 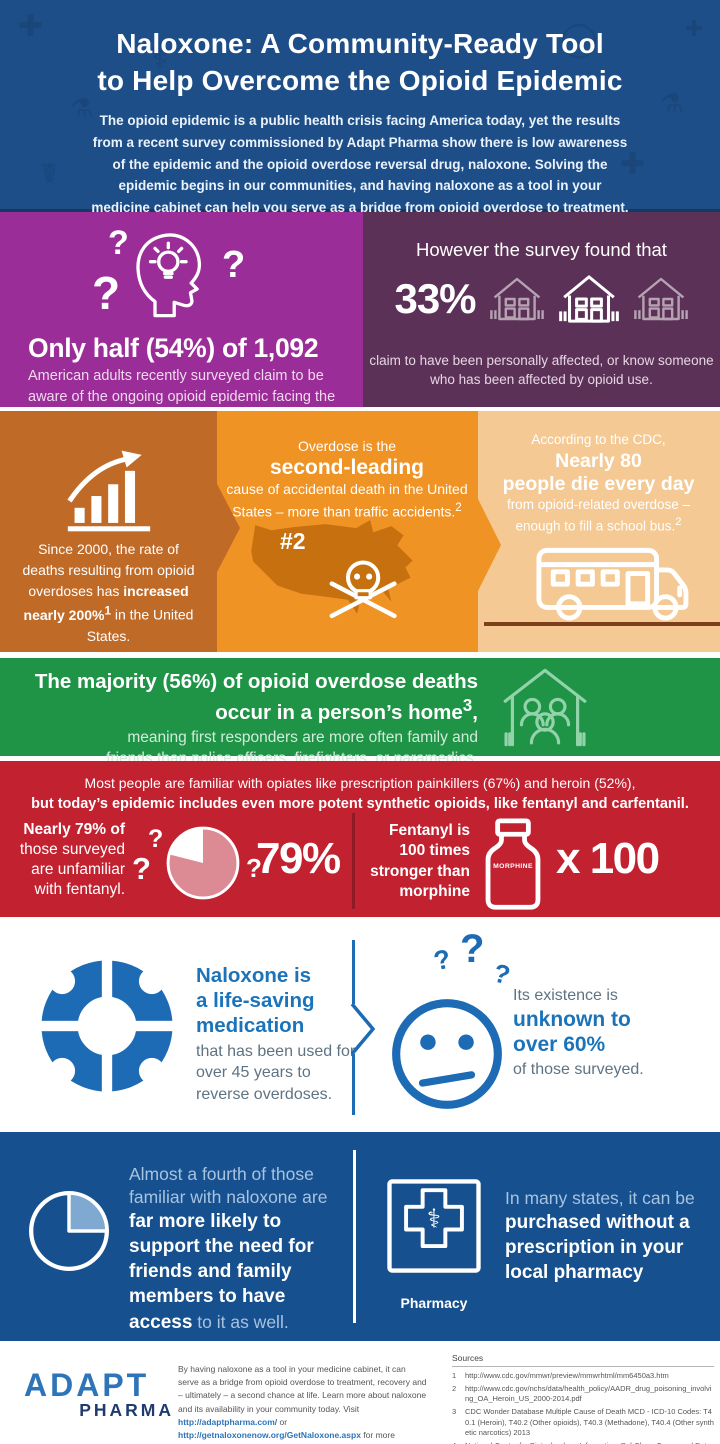 I want to click on confused-face-icon, so click(x=447, y=1054).